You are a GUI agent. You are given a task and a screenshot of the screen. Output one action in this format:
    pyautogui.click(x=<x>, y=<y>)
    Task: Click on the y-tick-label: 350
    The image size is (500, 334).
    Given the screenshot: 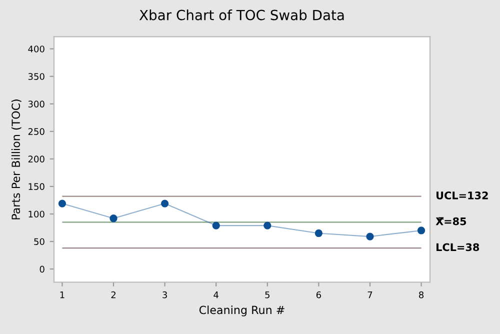 What is the action you would take?
    pyautogui.click(x=36, y=76)
    